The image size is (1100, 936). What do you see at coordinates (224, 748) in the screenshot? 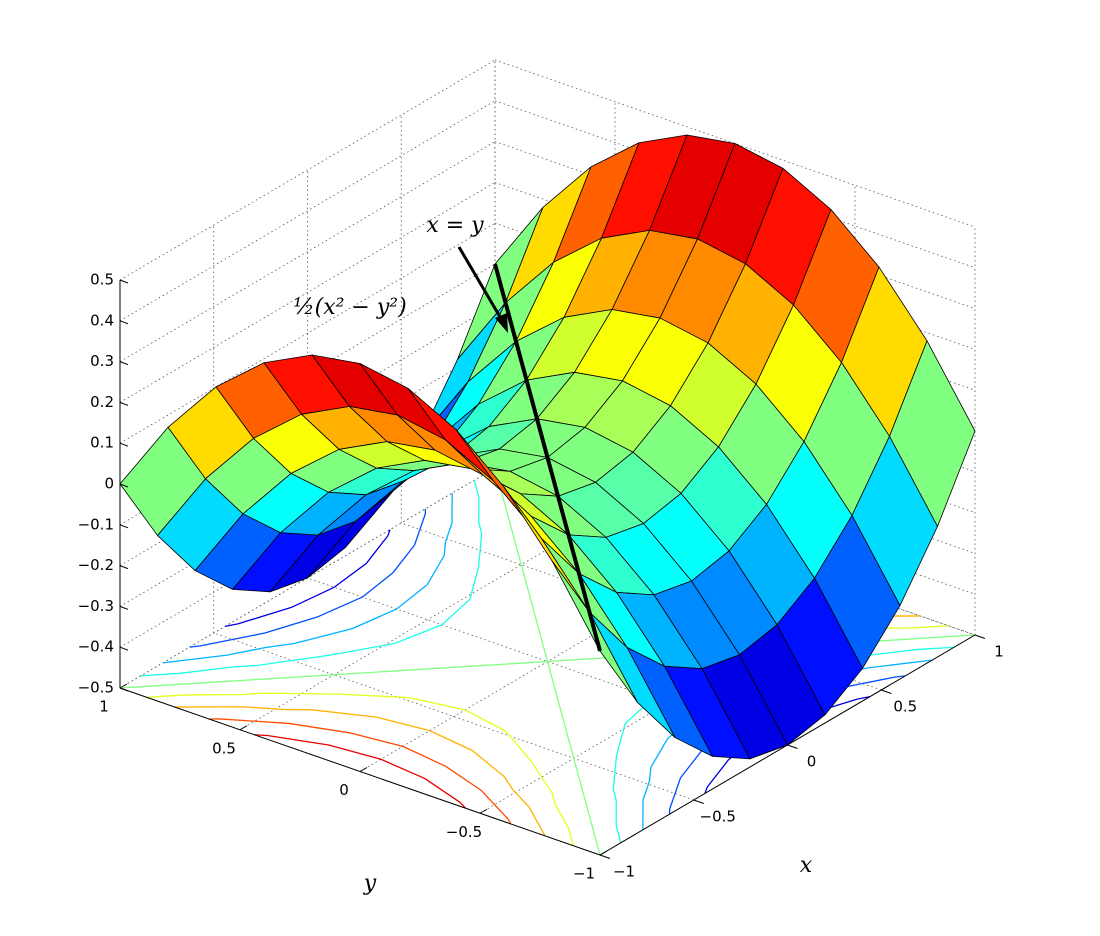
I see `y-tick-label: 0.5` at bounding box center [224, 748].